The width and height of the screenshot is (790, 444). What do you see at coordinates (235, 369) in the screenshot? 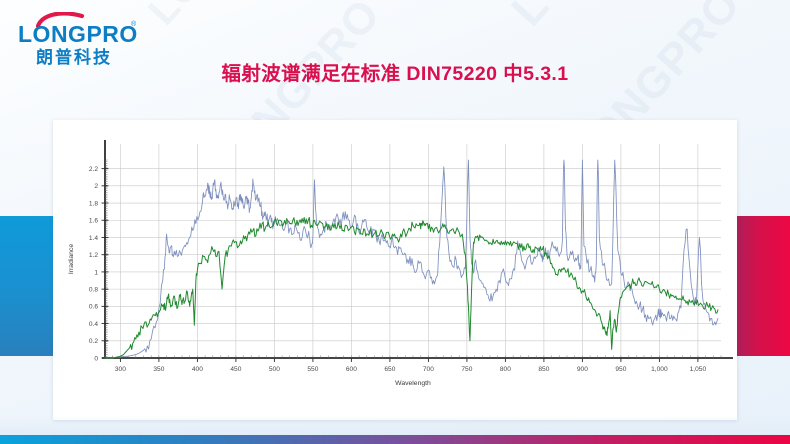
I see `x-tick-label: 450` at bounding box center [235, 369].